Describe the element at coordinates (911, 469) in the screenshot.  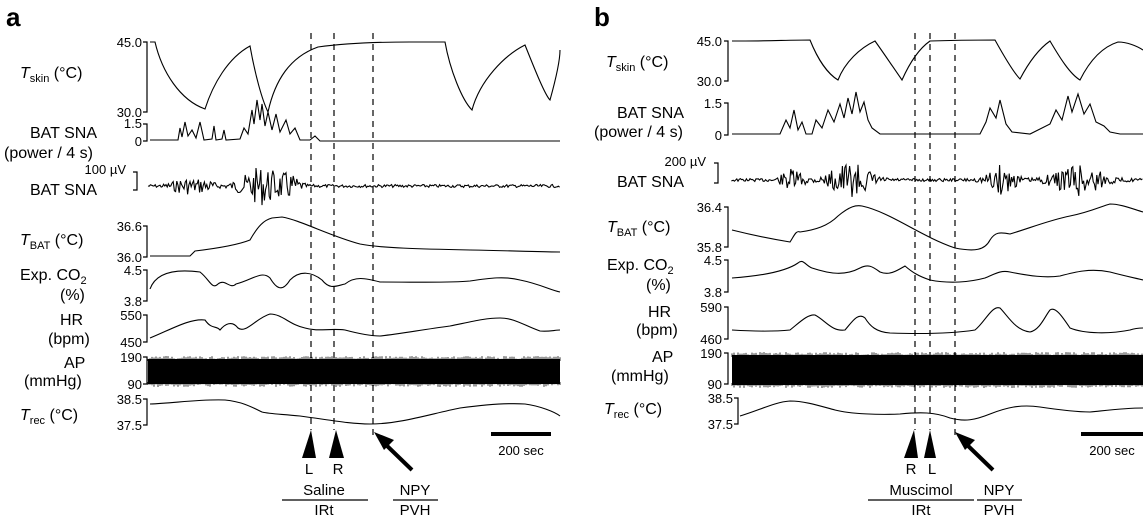
I see `arrowhead-label-1: R` at that location.